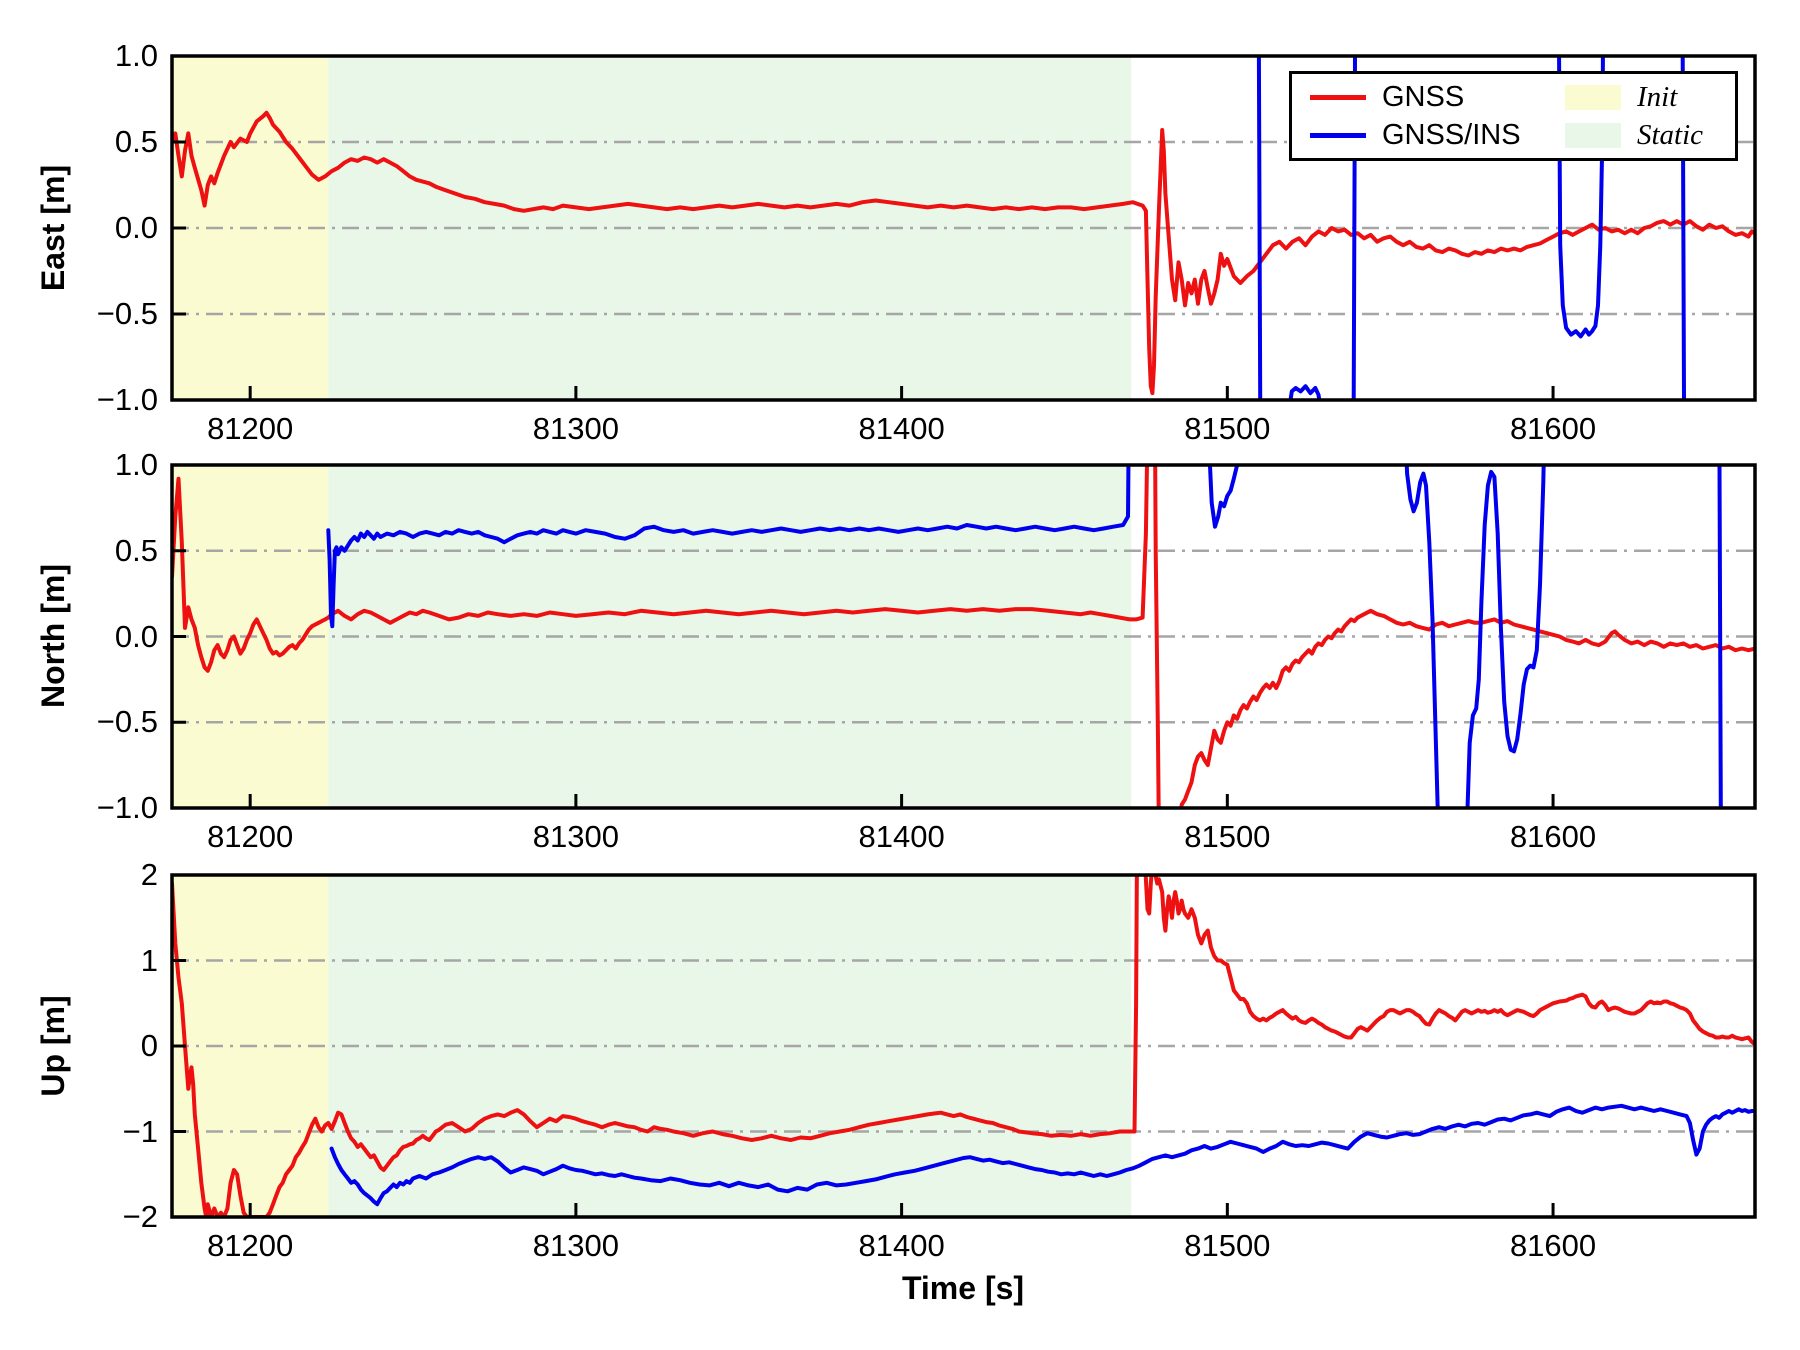 The image size is (1800, 1350). Describe the element at coordinates (963, 1288) in the screenshot. I see `x-axis-label-time: Time [s]` at that location.